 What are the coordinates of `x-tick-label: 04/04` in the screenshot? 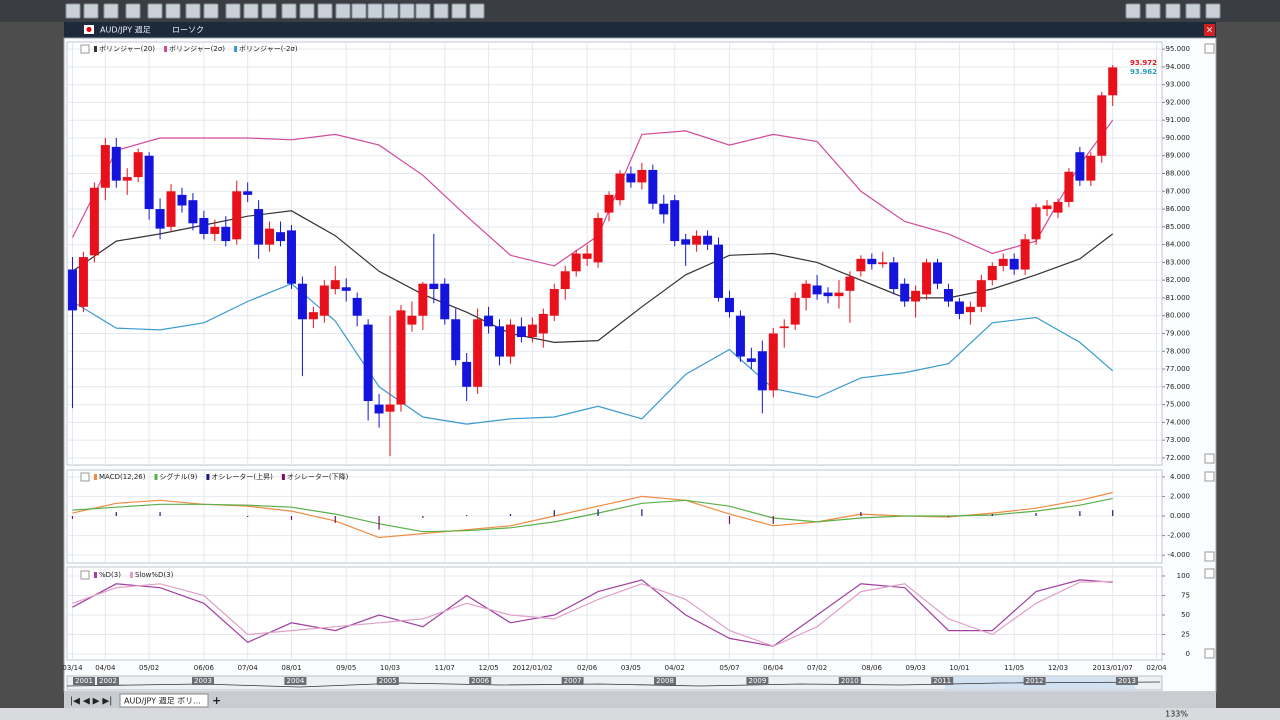 It's located at (105, 668).